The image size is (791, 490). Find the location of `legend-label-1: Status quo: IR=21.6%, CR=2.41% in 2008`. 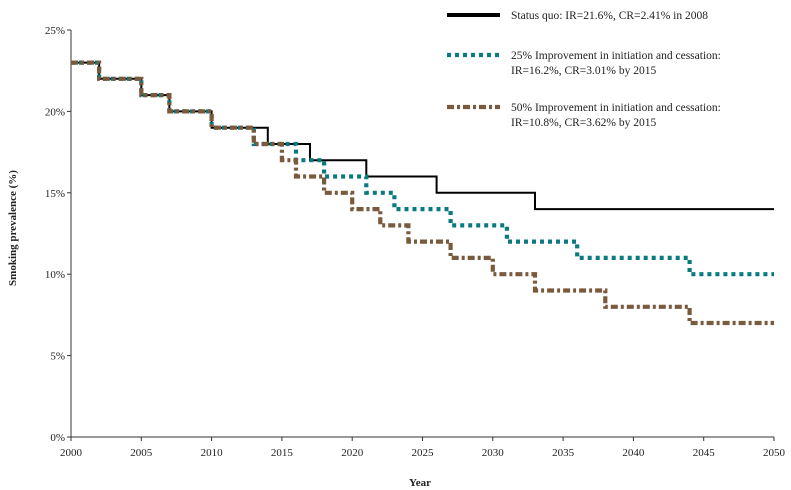

legend-label-1: Status quo: IR=21.6%, CR=2.41% in 2008 is located at coordinates (609, 16).